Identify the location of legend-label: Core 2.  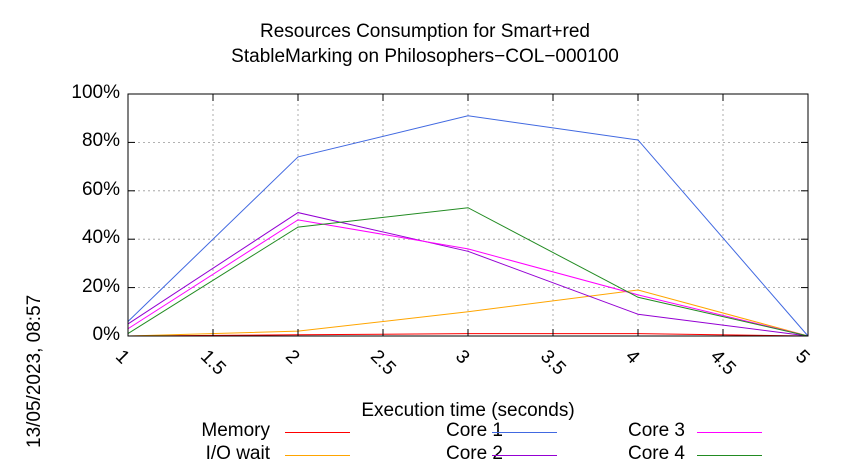
(474, 453).